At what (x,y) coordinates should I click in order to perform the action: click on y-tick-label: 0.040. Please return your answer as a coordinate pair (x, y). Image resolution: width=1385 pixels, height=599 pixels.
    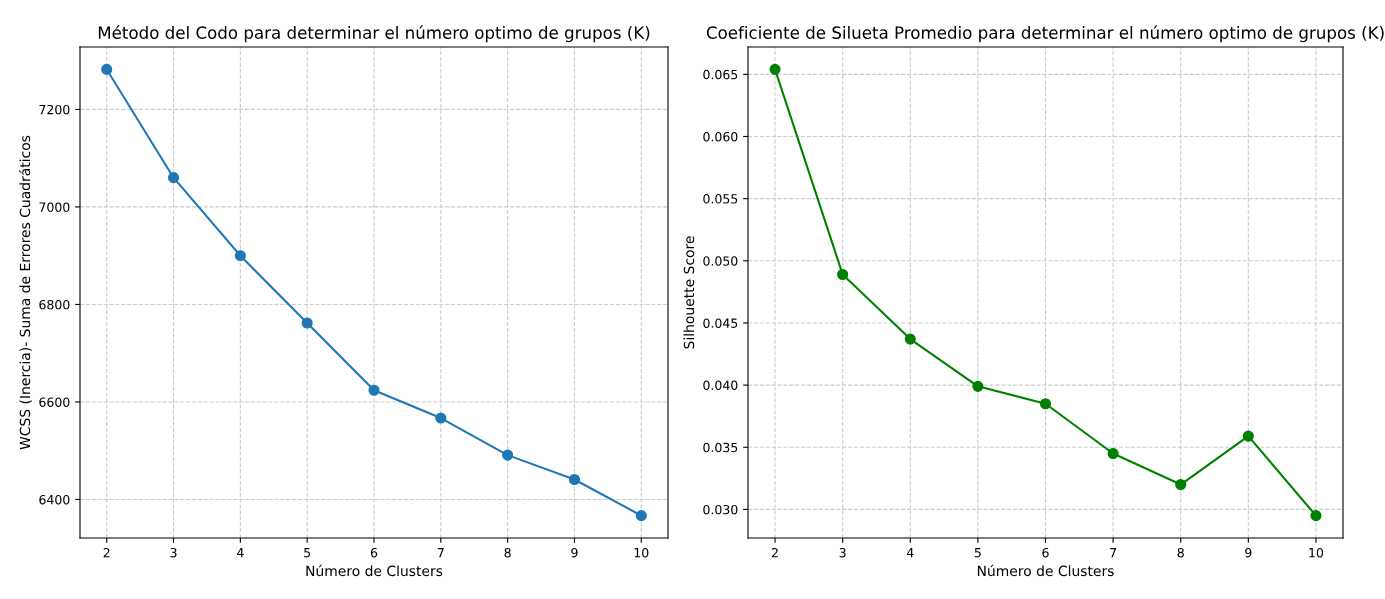
    Looking at the image, I should click on (720, 385).